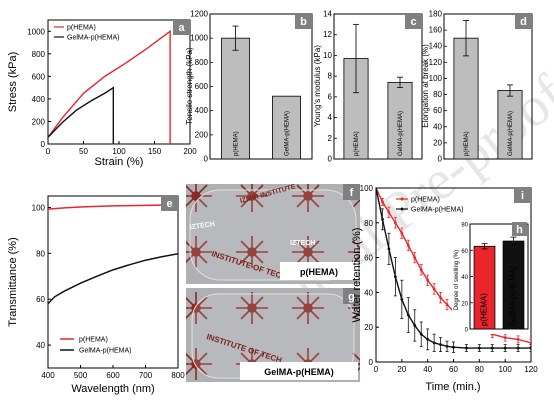 The image size is (554, 414). I want to click on a-ytick-label: 0, so click(43, 144).